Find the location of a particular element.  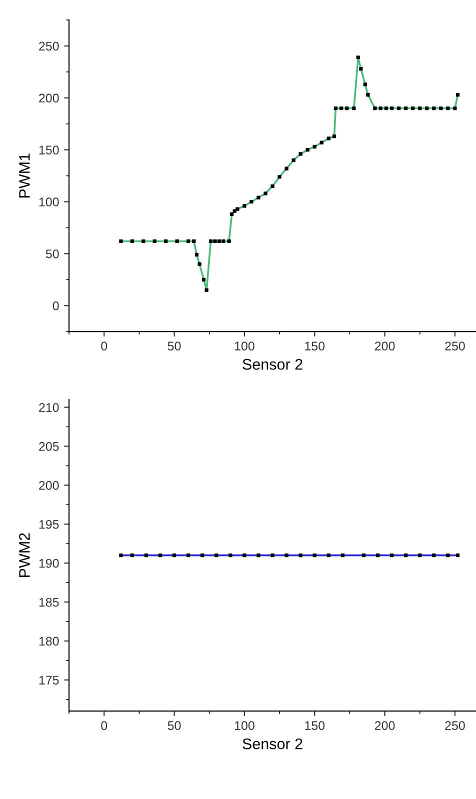

y-tick-label: 180 is located at coordinates (49, 641).